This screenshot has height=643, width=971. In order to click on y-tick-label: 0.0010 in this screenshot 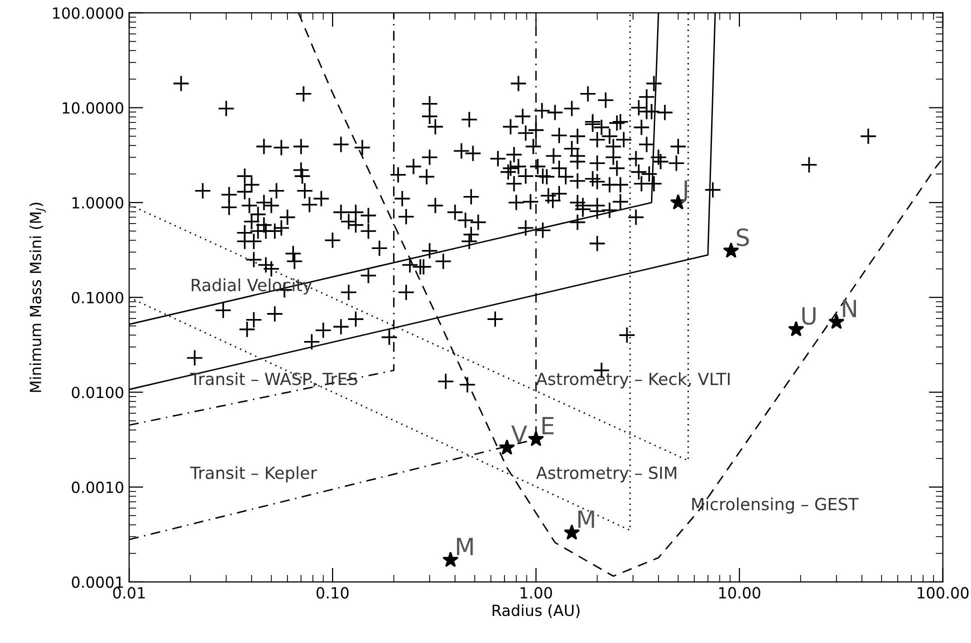, I will do `click(98, 488)`.